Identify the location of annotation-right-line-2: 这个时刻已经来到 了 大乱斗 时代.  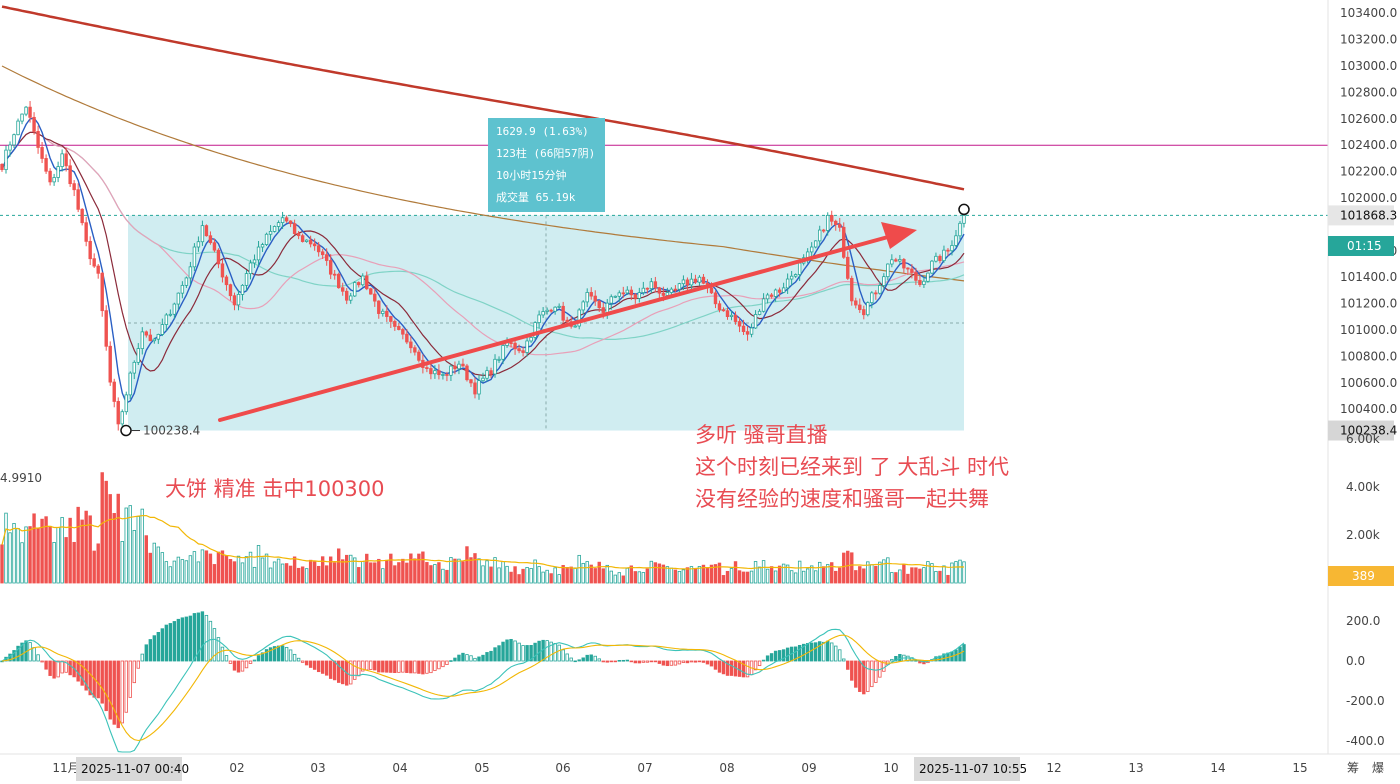
(852, 467).